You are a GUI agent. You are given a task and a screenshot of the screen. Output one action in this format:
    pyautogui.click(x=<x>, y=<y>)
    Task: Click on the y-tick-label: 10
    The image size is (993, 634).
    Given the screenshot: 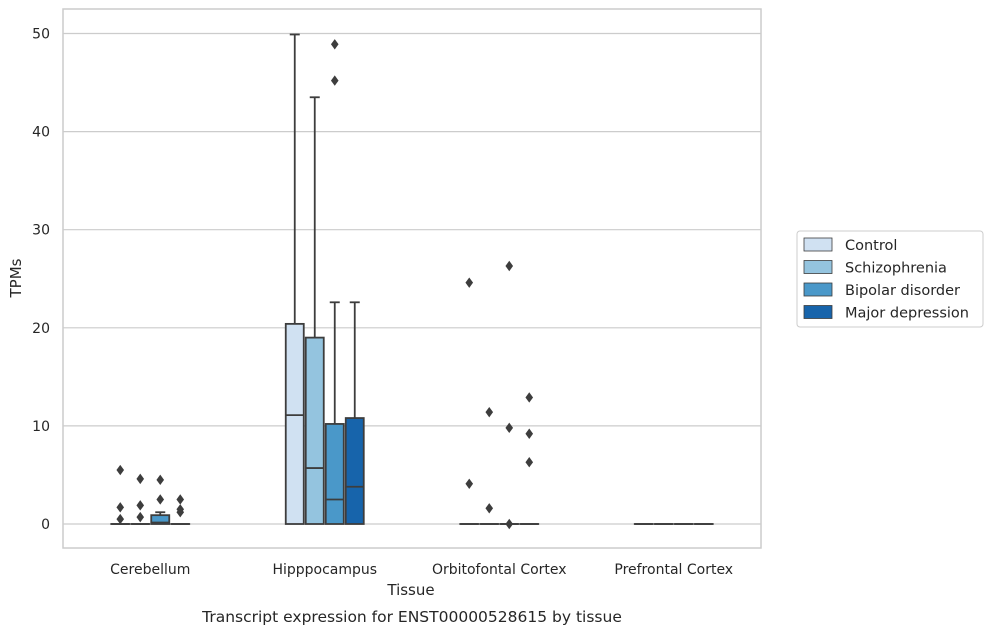 What is the action you would take?
    pyautogui.click(x=41, y=427)
    